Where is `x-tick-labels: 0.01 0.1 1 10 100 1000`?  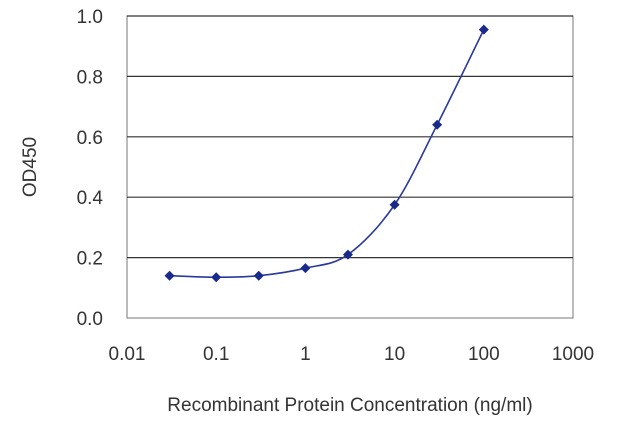
x-tick-labels: 0.01 0.1 1 10 100 1000 is located at coordinates (352, 354).